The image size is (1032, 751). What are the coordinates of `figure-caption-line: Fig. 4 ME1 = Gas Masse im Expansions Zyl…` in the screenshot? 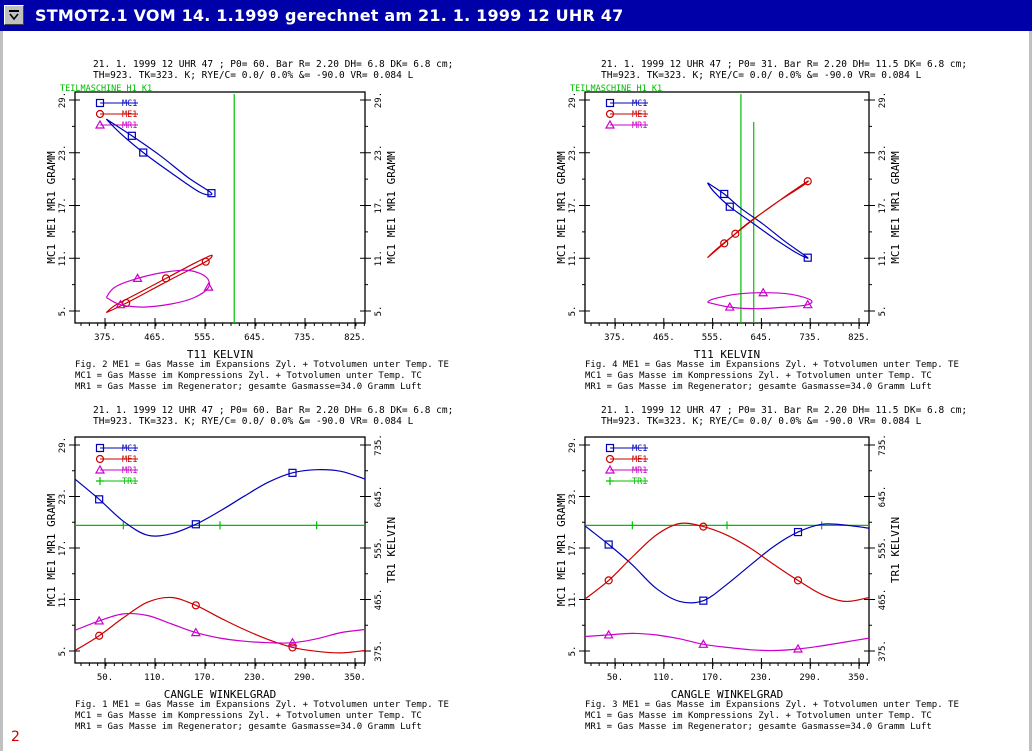 It's located at (772, 365).